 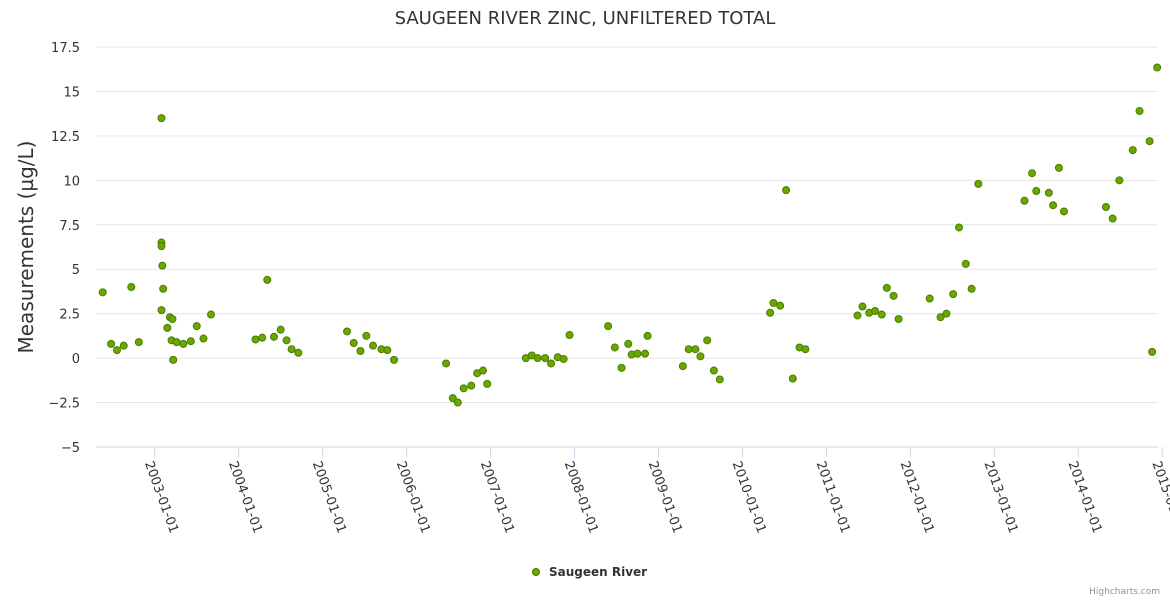 What do you see at coordinates (536, 572) in the screenshot?
I see `legend-marker-icon` at bounding box center [536, 572].